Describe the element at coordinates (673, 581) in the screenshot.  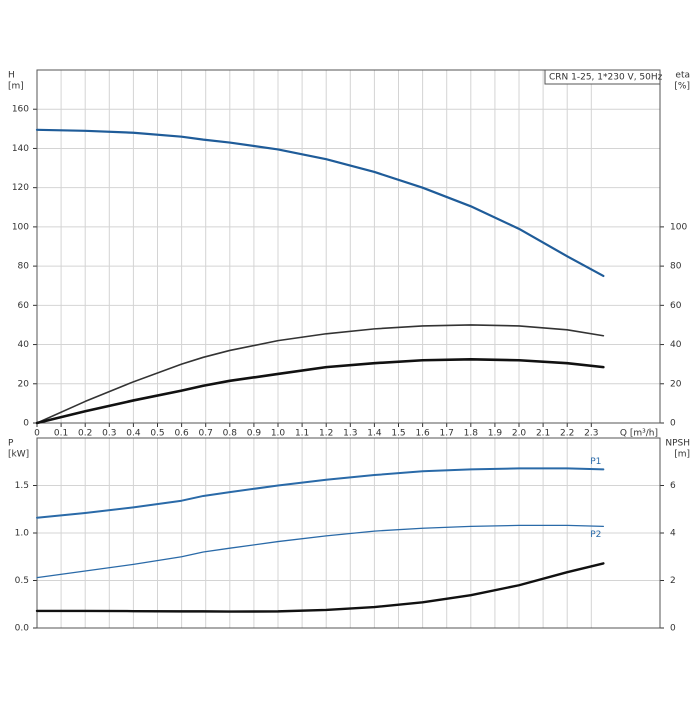
I see `y2-tick-label: 2` at that location.